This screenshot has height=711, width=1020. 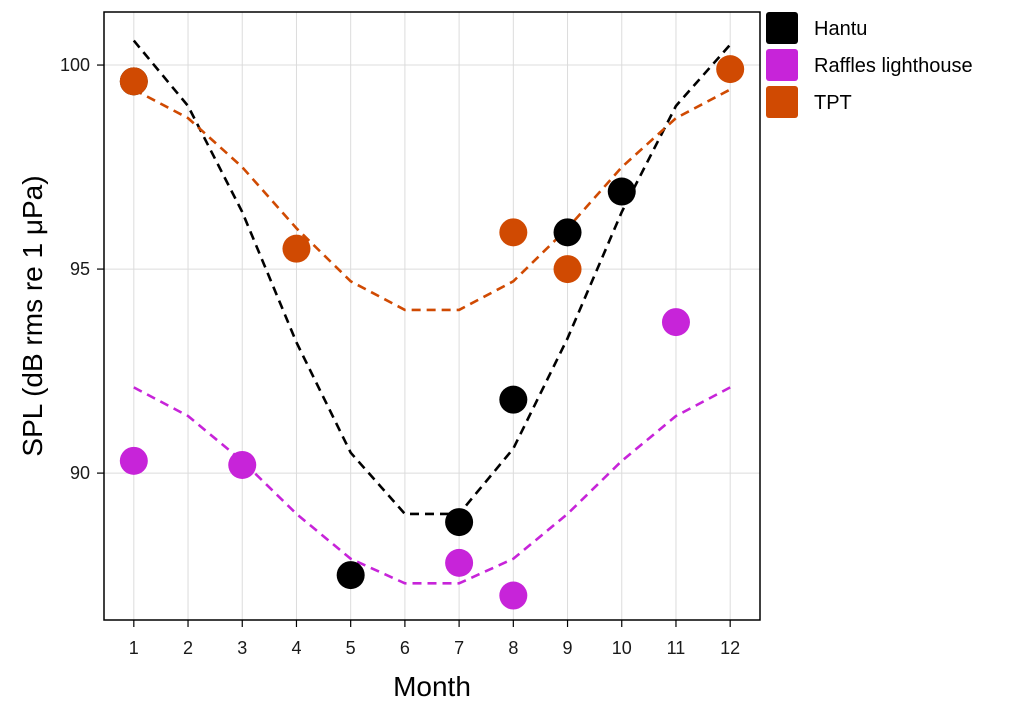 I want to click on x-tick-label: 6, so click(x=405, y=648).